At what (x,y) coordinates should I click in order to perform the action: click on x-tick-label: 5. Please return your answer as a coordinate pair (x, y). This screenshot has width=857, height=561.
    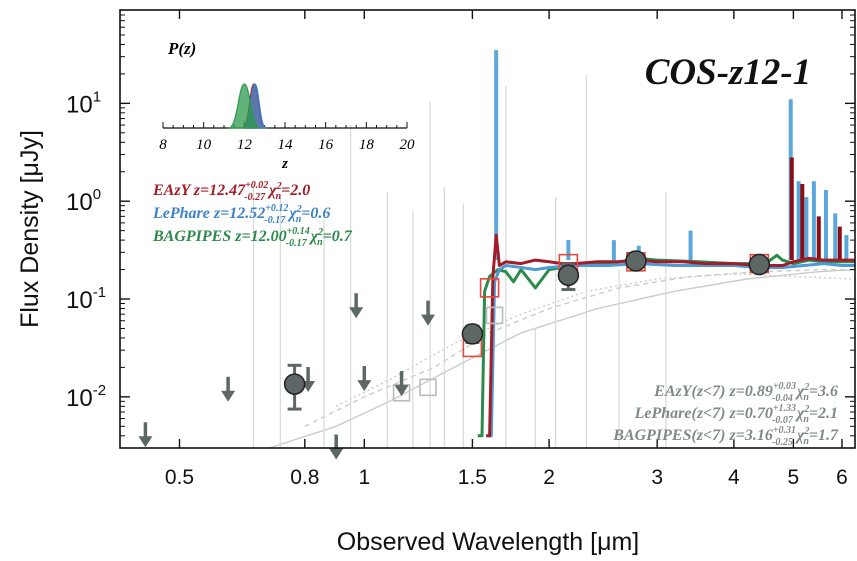
    Looking at the image, I should click on (794, 477).